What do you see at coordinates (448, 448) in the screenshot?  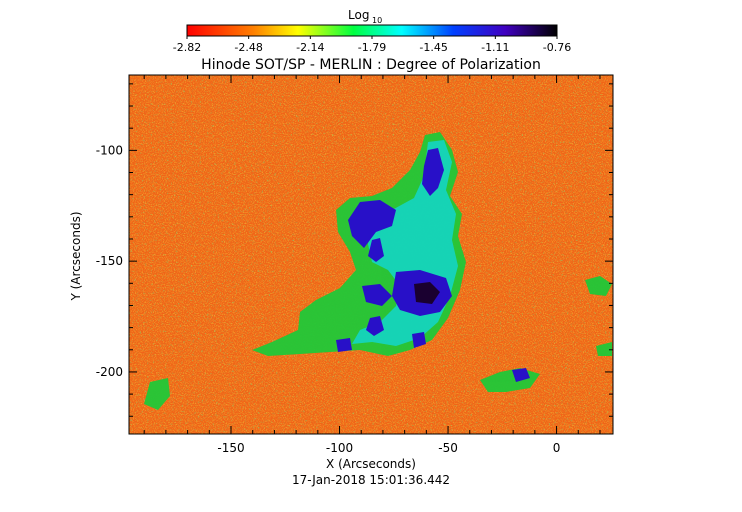 I see `x-tick-label: -50` at bounding box center [448, 448].